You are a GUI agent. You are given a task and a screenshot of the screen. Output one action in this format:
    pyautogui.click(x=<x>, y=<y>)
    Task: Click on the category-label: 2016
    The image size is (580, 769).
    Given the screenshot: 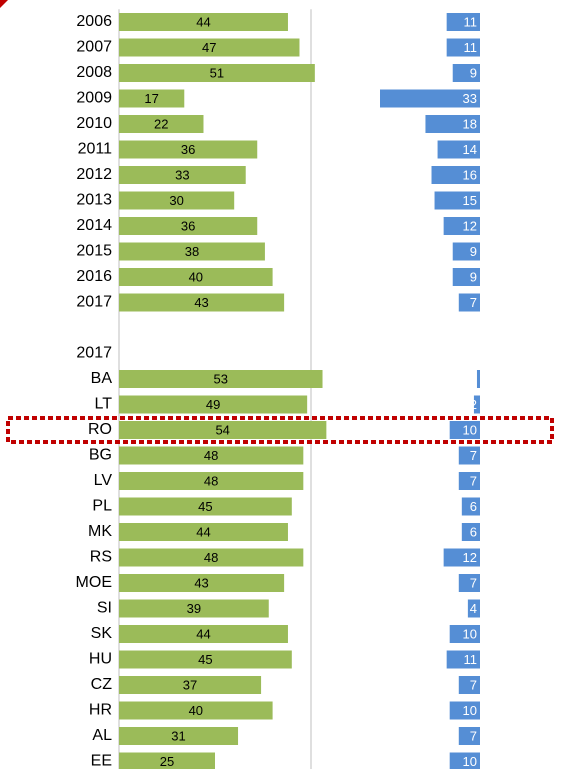 What is the action you would take?
    pyautogui.click(x=94, y=276)
    